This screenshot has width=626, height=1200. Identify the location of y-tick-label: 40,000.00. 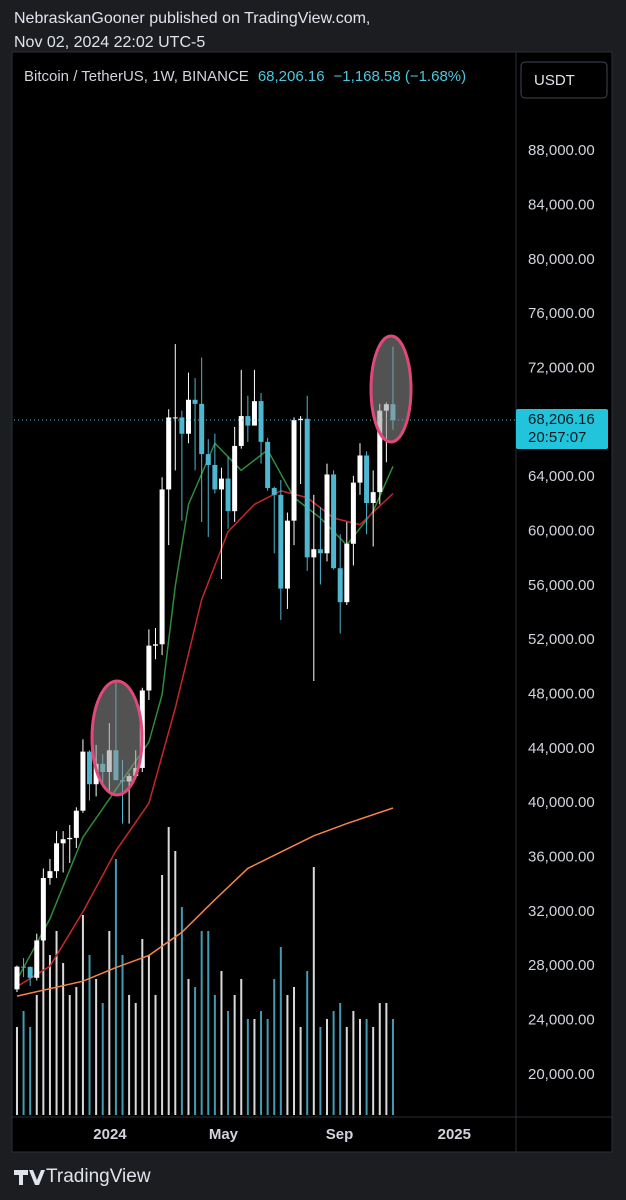
(561, 802).